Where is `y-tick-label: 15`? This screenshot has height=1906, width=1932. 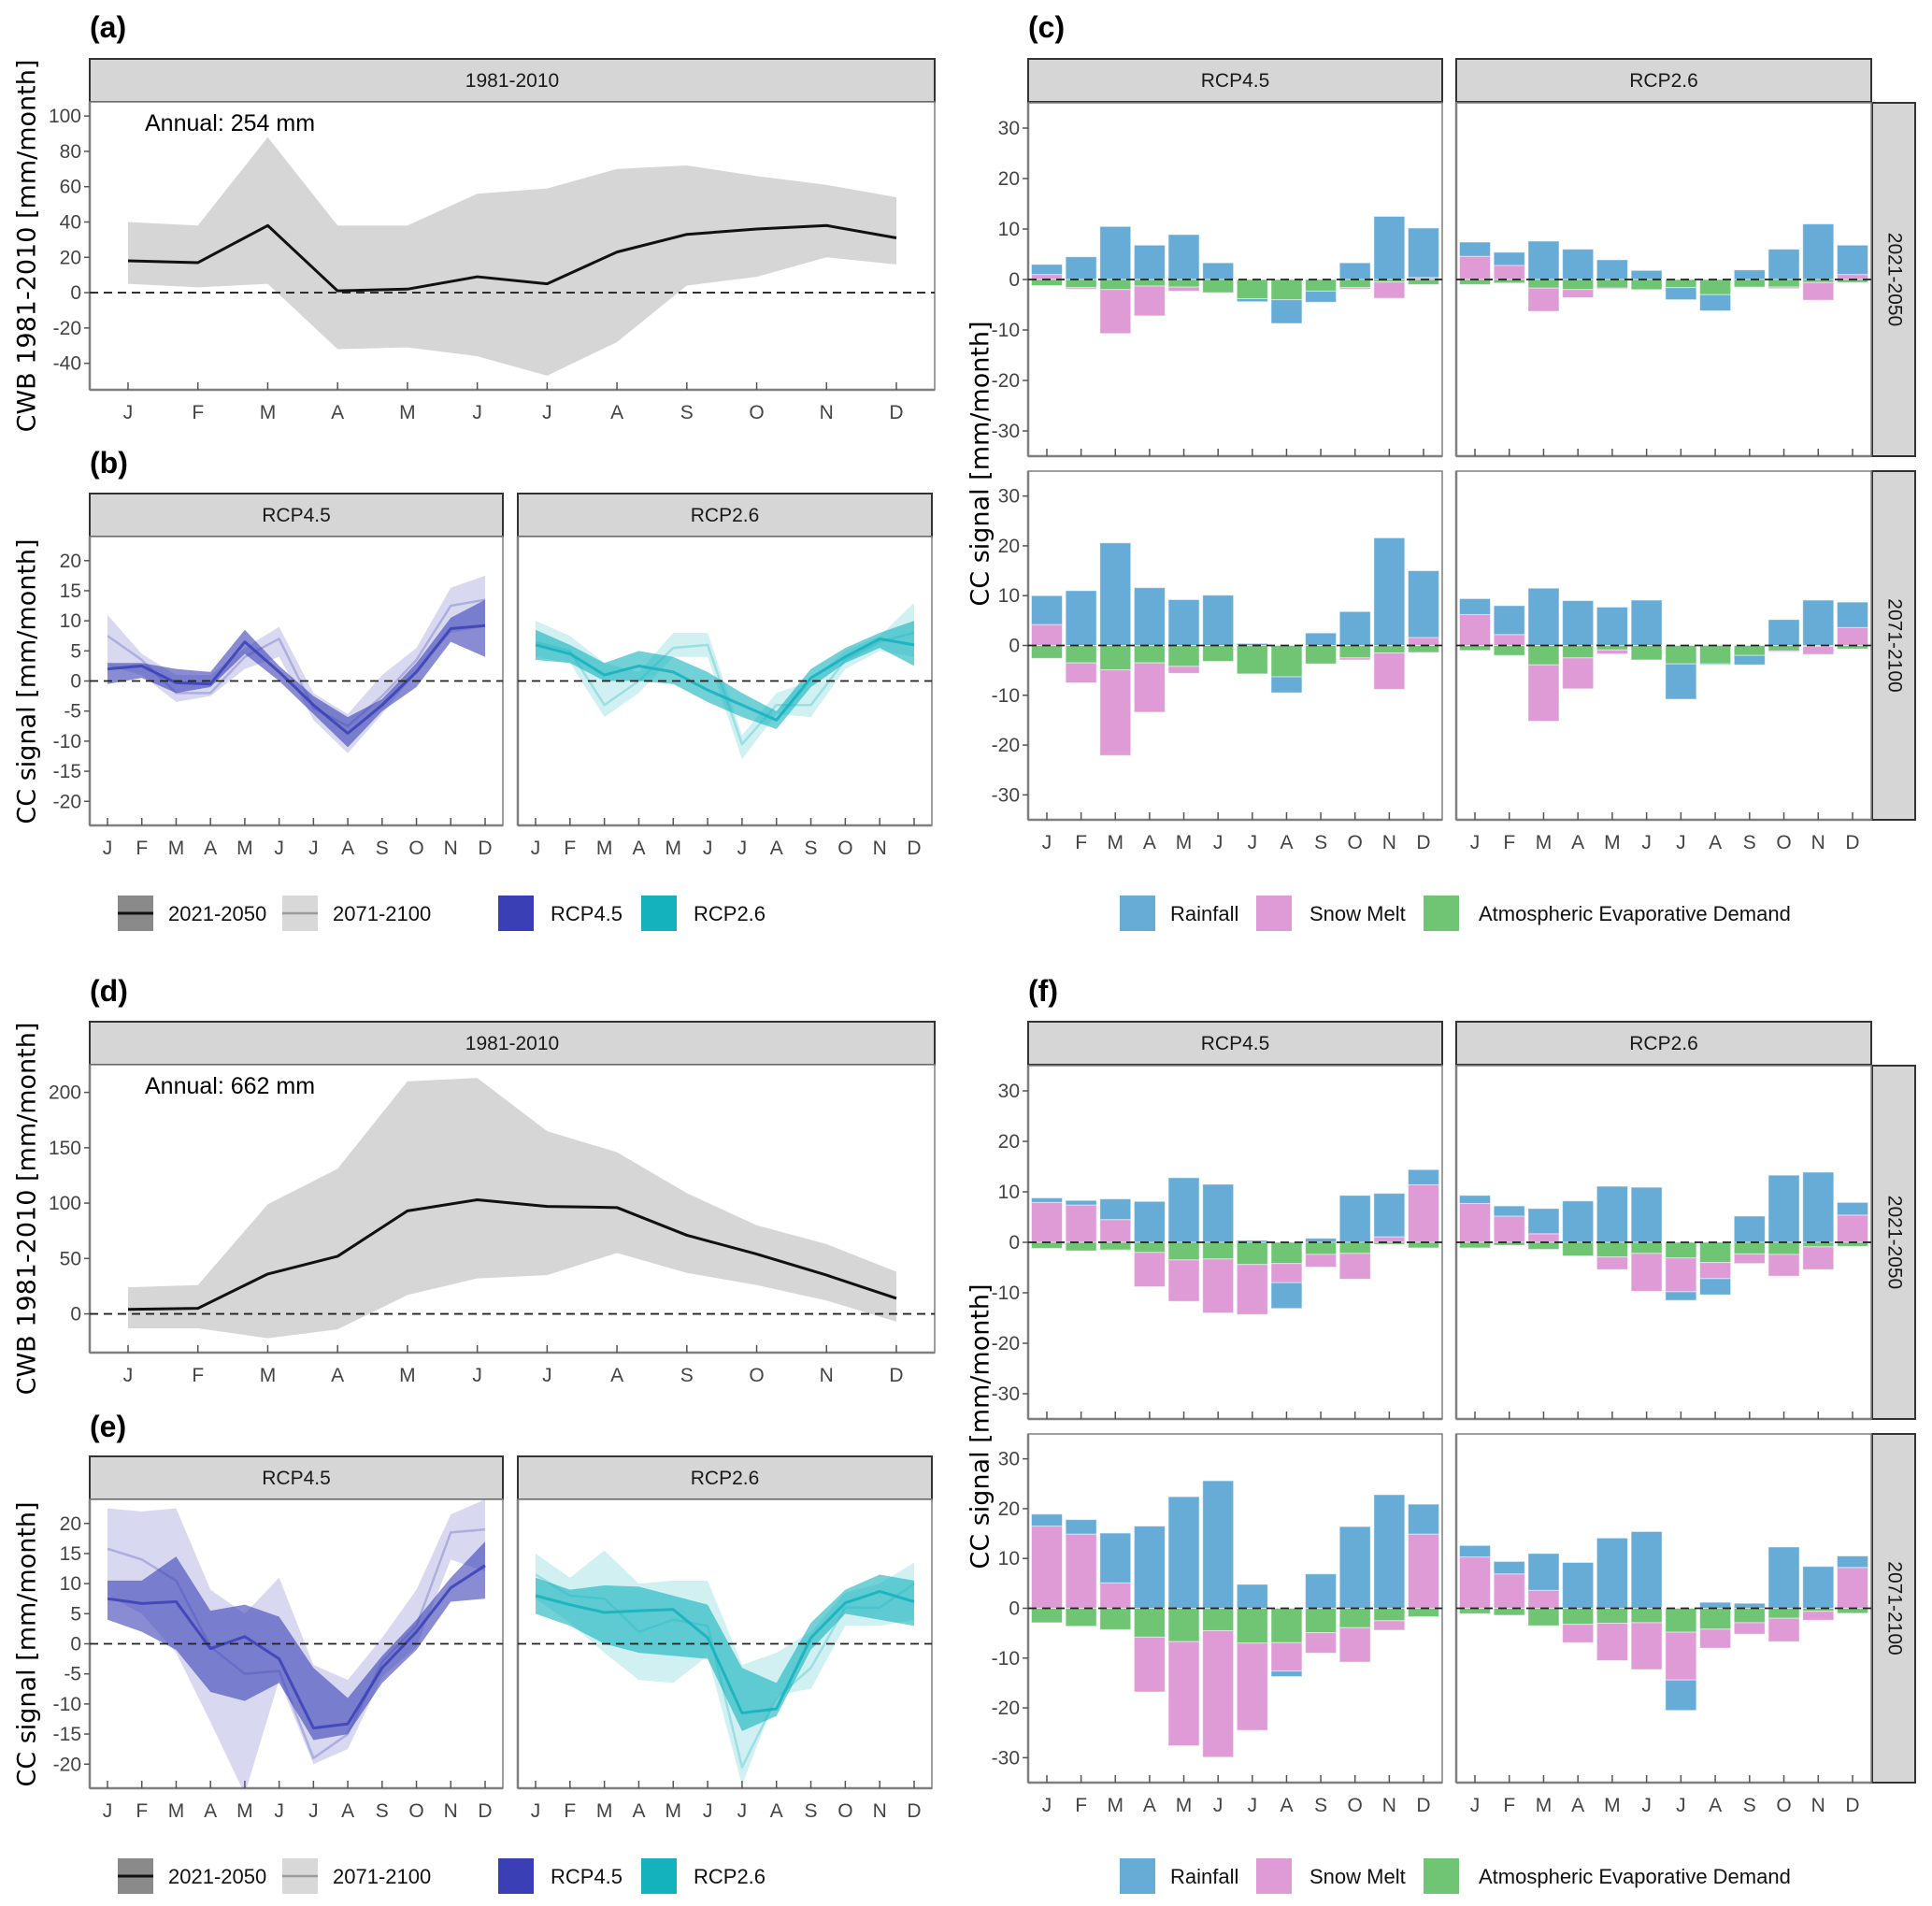 y-tick-label: 15 is located at coordinates (70, 591).